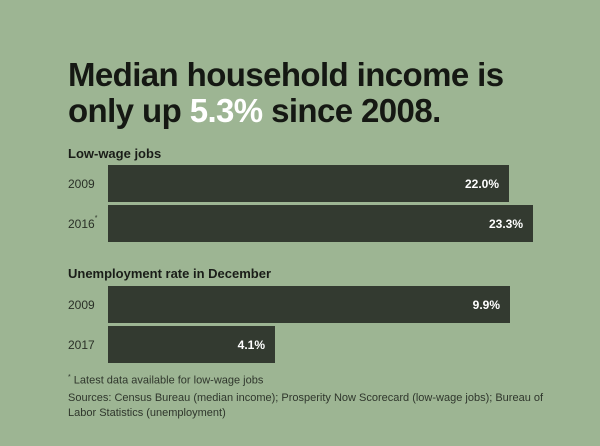 Image resolution: width=600 pixels, height=446 pixels. What do you see at coordinates (81, 345) in the screenshot?
I see `chart-2-category-label: 2017` at bounding box center [81, 345].